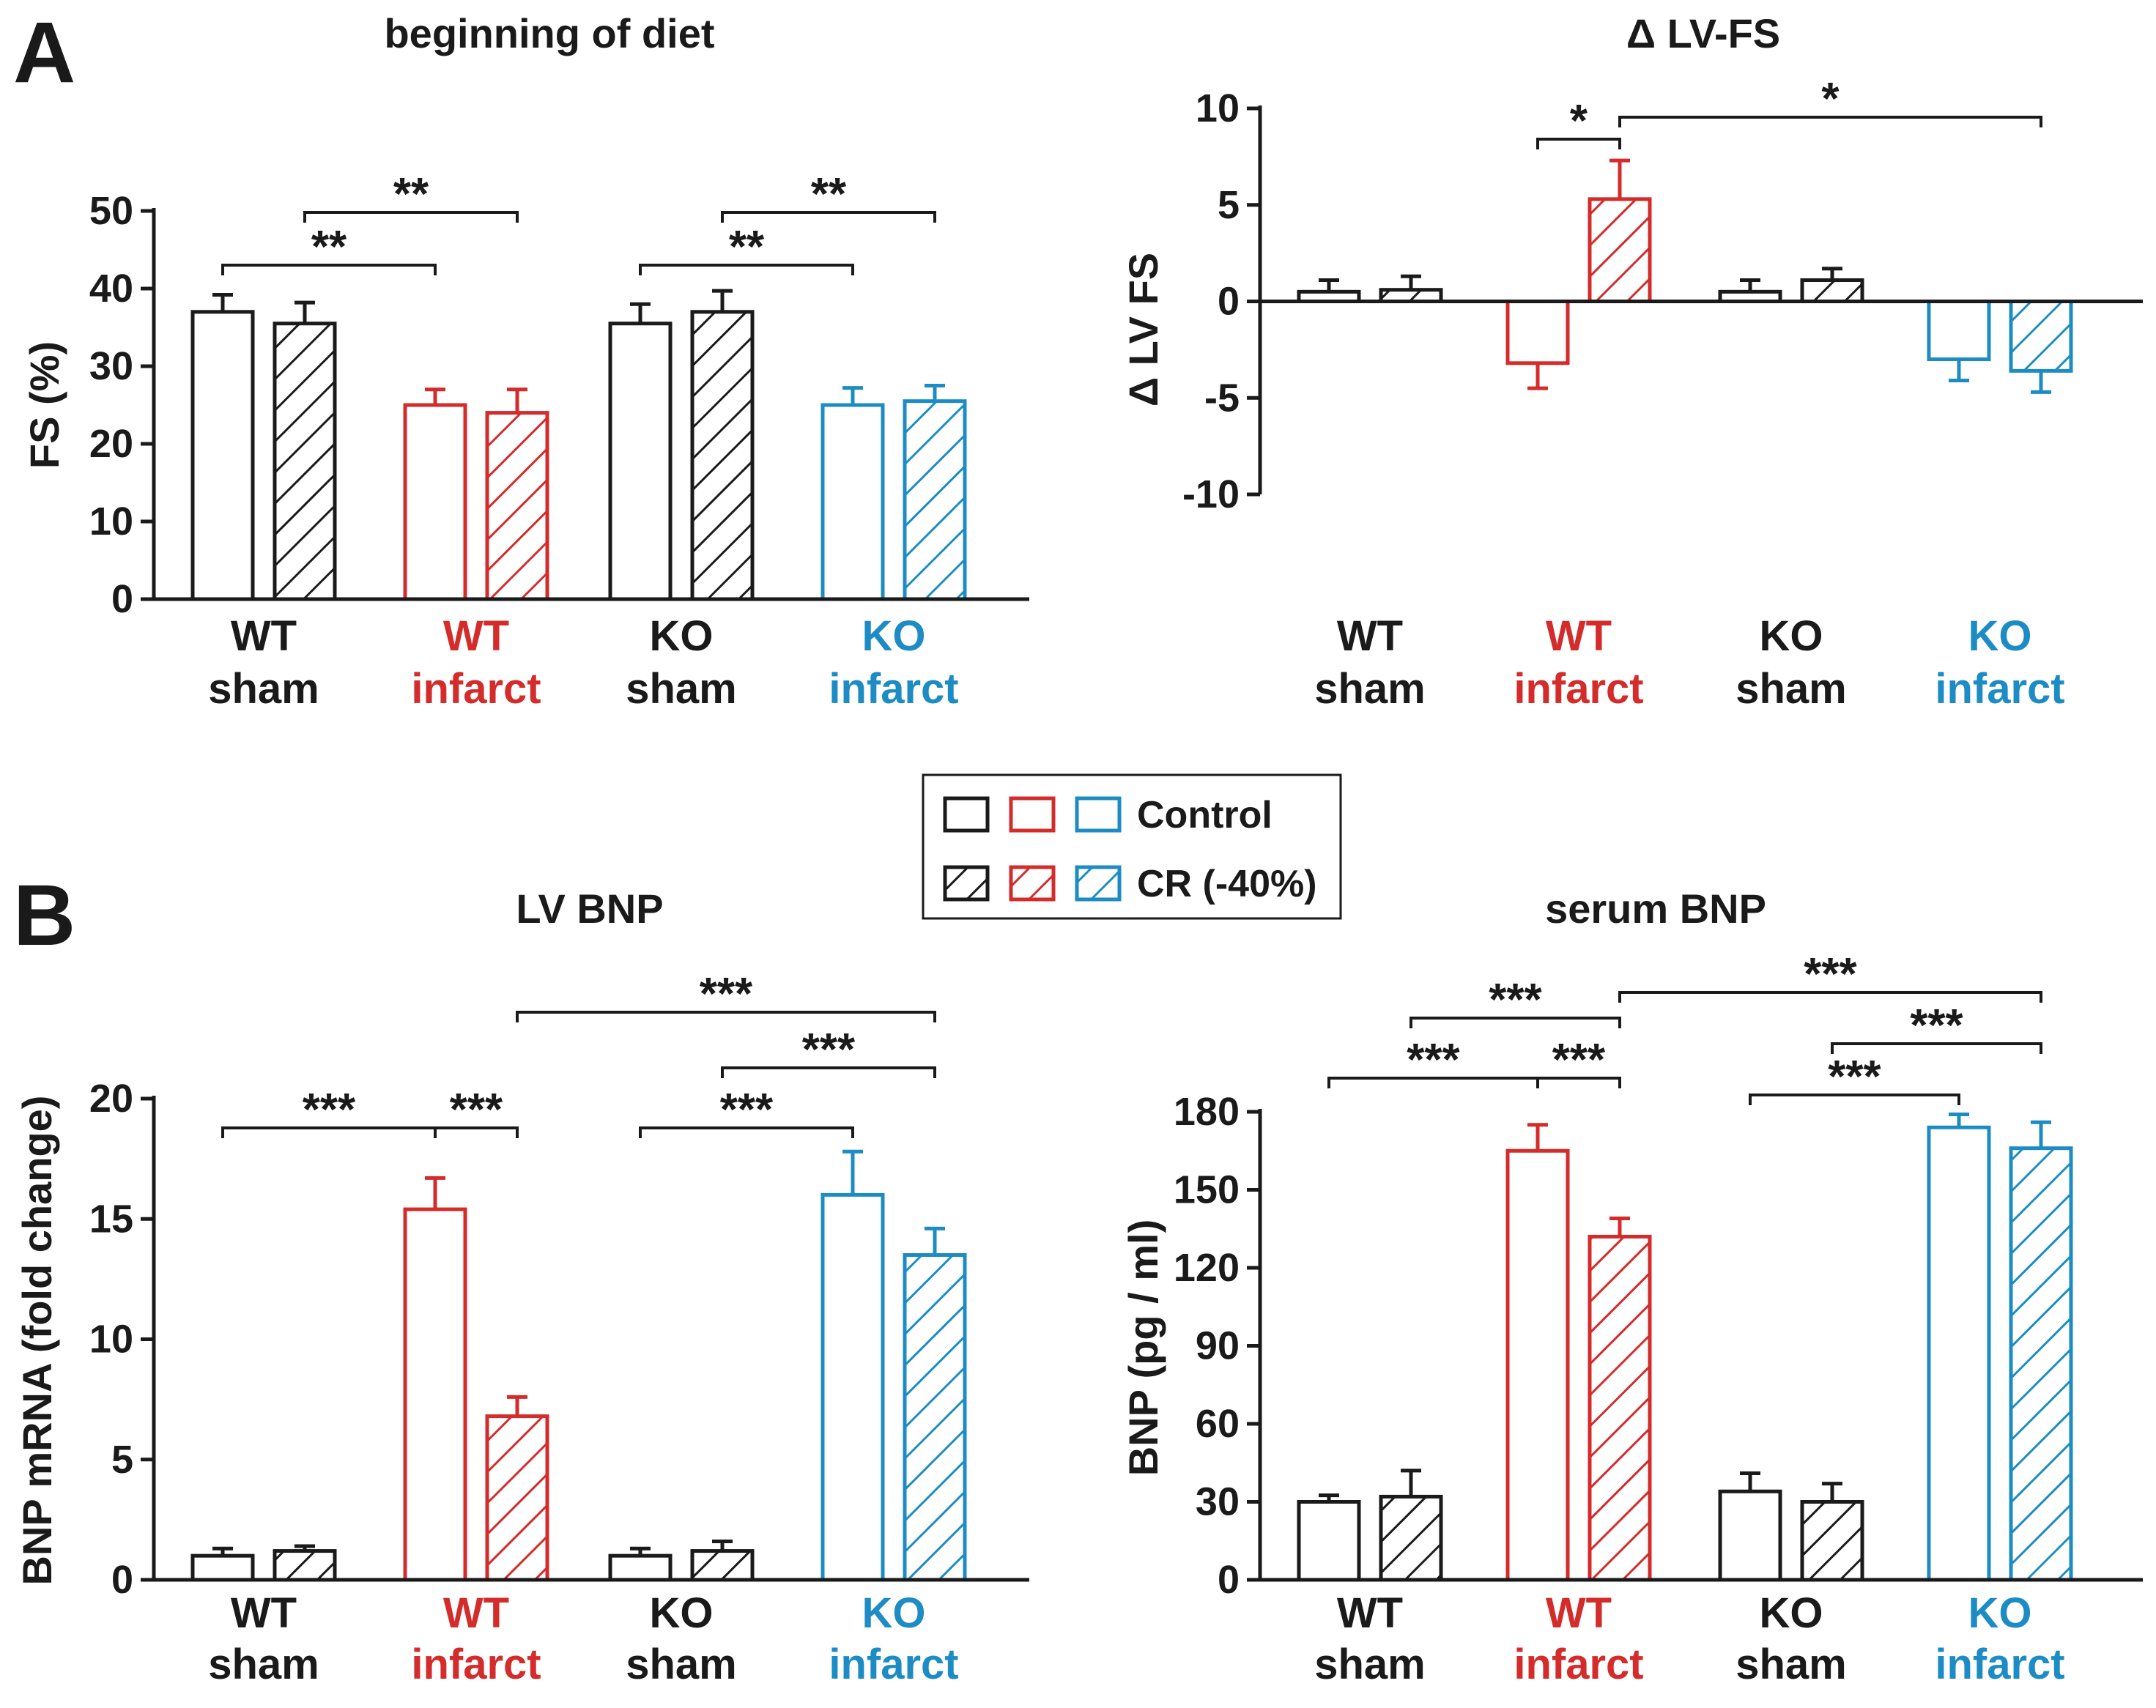  Describe the element at coordinates (1143, 329) in the screenshot. I see `y-axis-label: Δ LV FS` at that location.